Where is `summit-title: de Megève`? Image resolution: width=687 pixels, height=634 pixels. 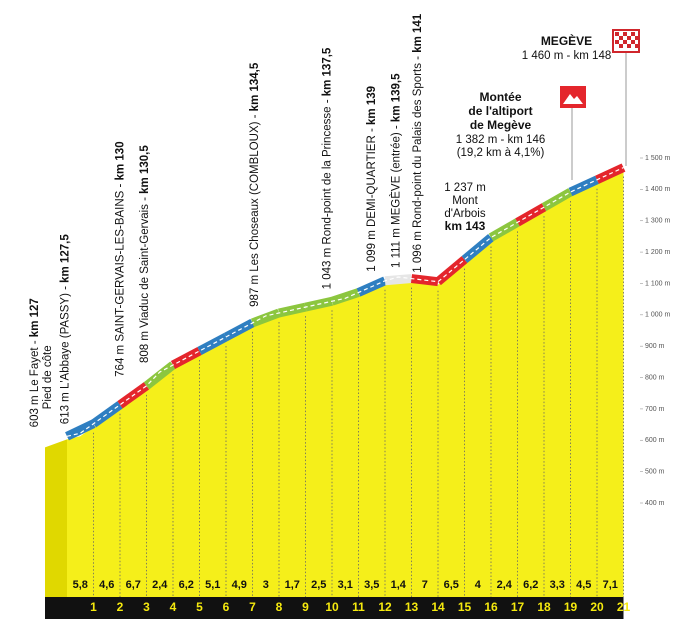 summit-title: de Megève is located at coordinates (501, 125).